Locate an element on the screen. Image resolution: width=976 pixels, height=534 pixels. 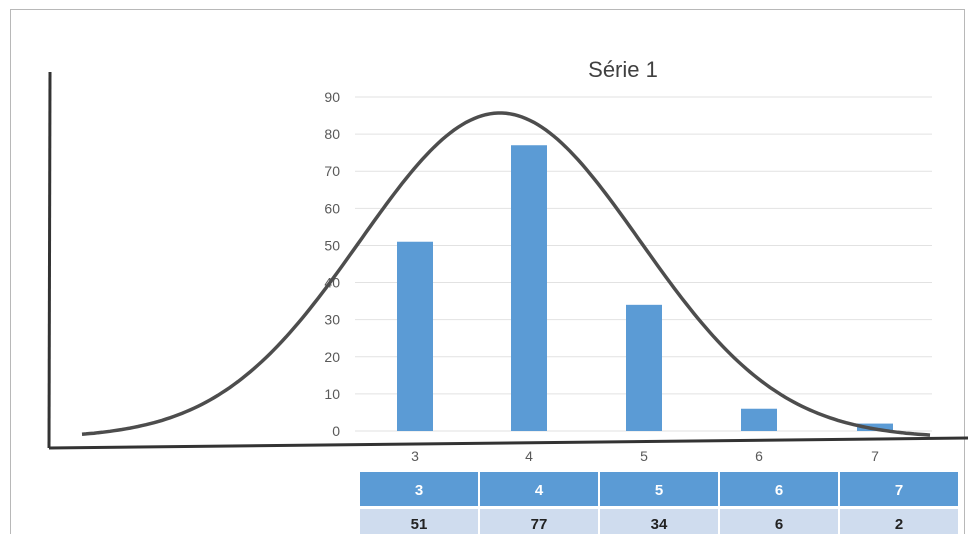
y-tick-label: 90 is located at coordinates (332, 97).